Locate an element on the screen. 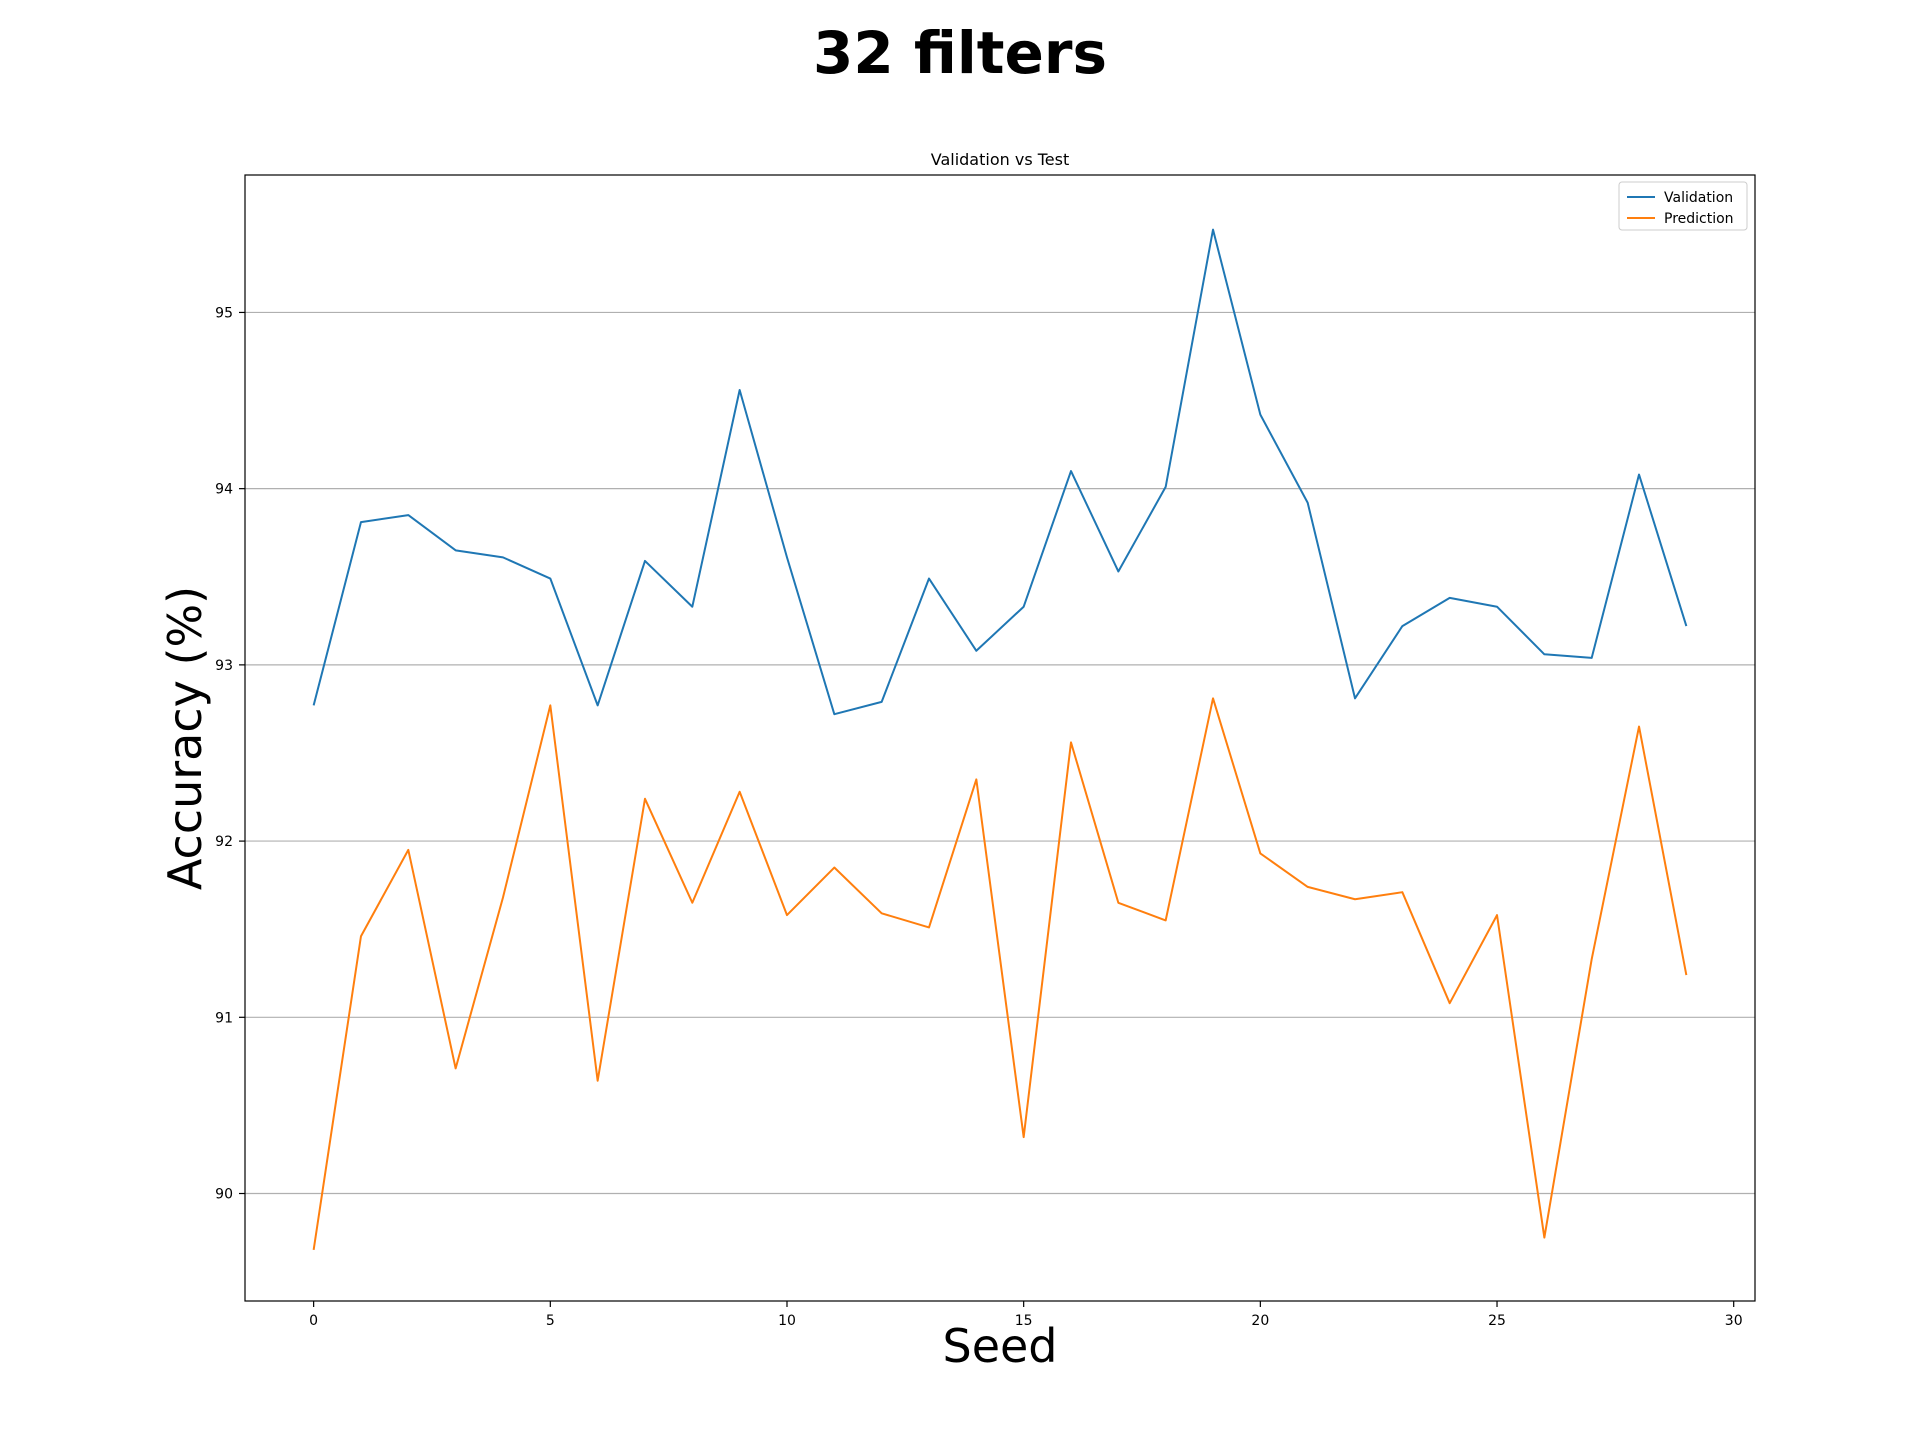 The width and height of the screenshot is (1920, 1440). x-tick-label: 0 is located at coordinates (313, 1321).